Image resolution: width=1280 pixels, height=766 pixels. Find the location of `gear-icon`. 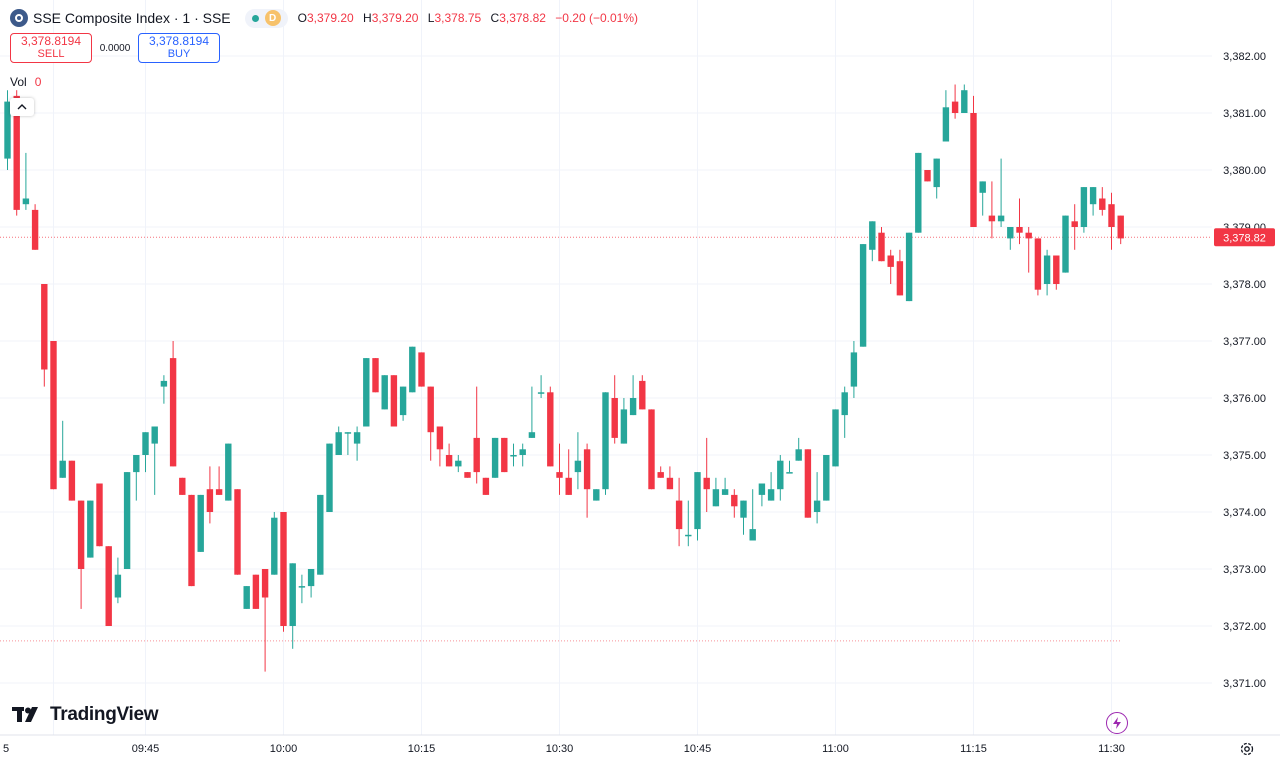

gear-icon is located at coordinates (1247, 749).